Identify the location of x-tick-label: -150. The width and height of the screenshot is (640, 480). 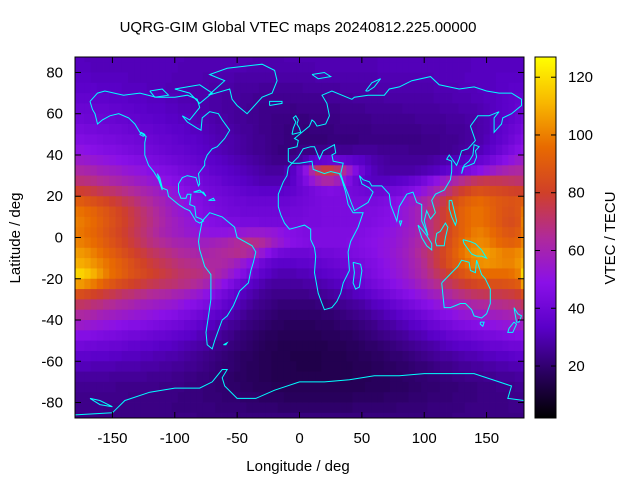
(112, 438).